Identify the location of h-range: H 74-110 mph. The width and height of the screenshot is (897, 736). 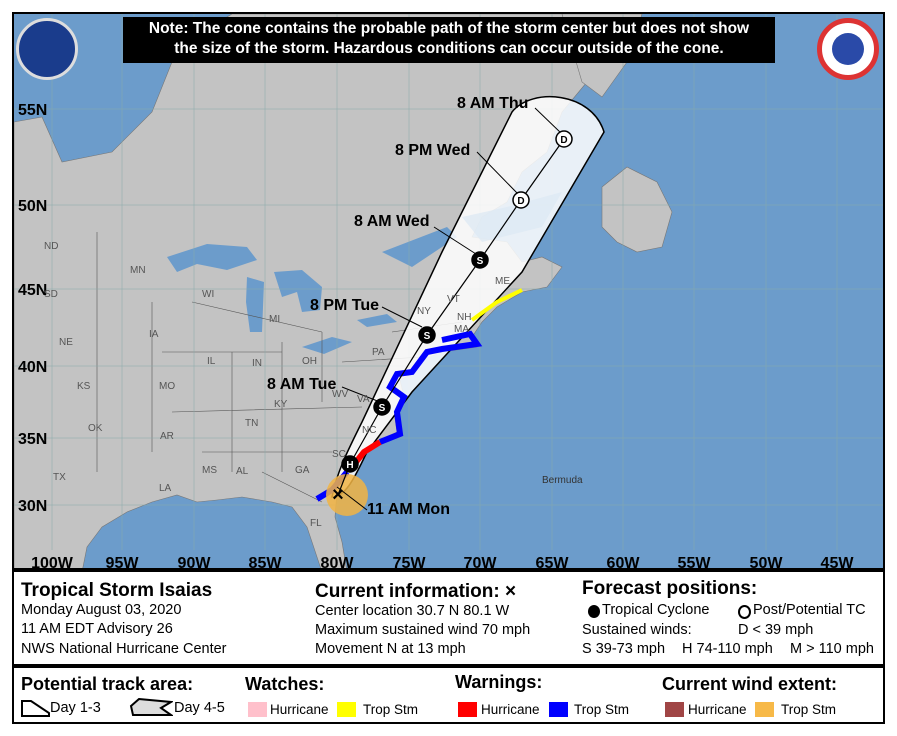
(727, 649).